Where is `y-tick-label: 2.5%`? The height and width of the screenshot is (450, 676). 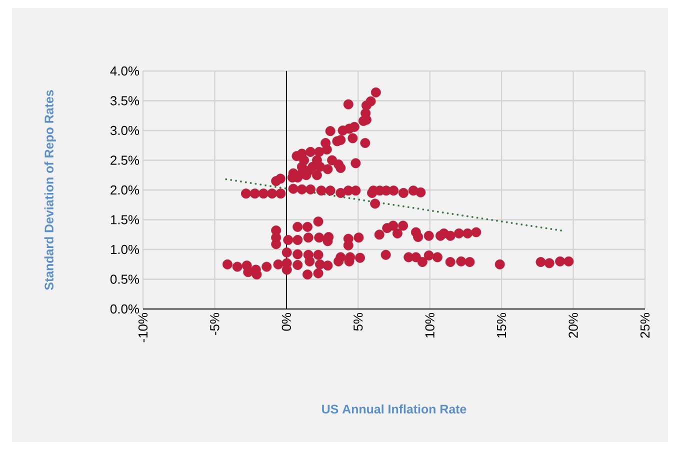 y-tick-label: 2.5% is located at coordinates (125, 160).